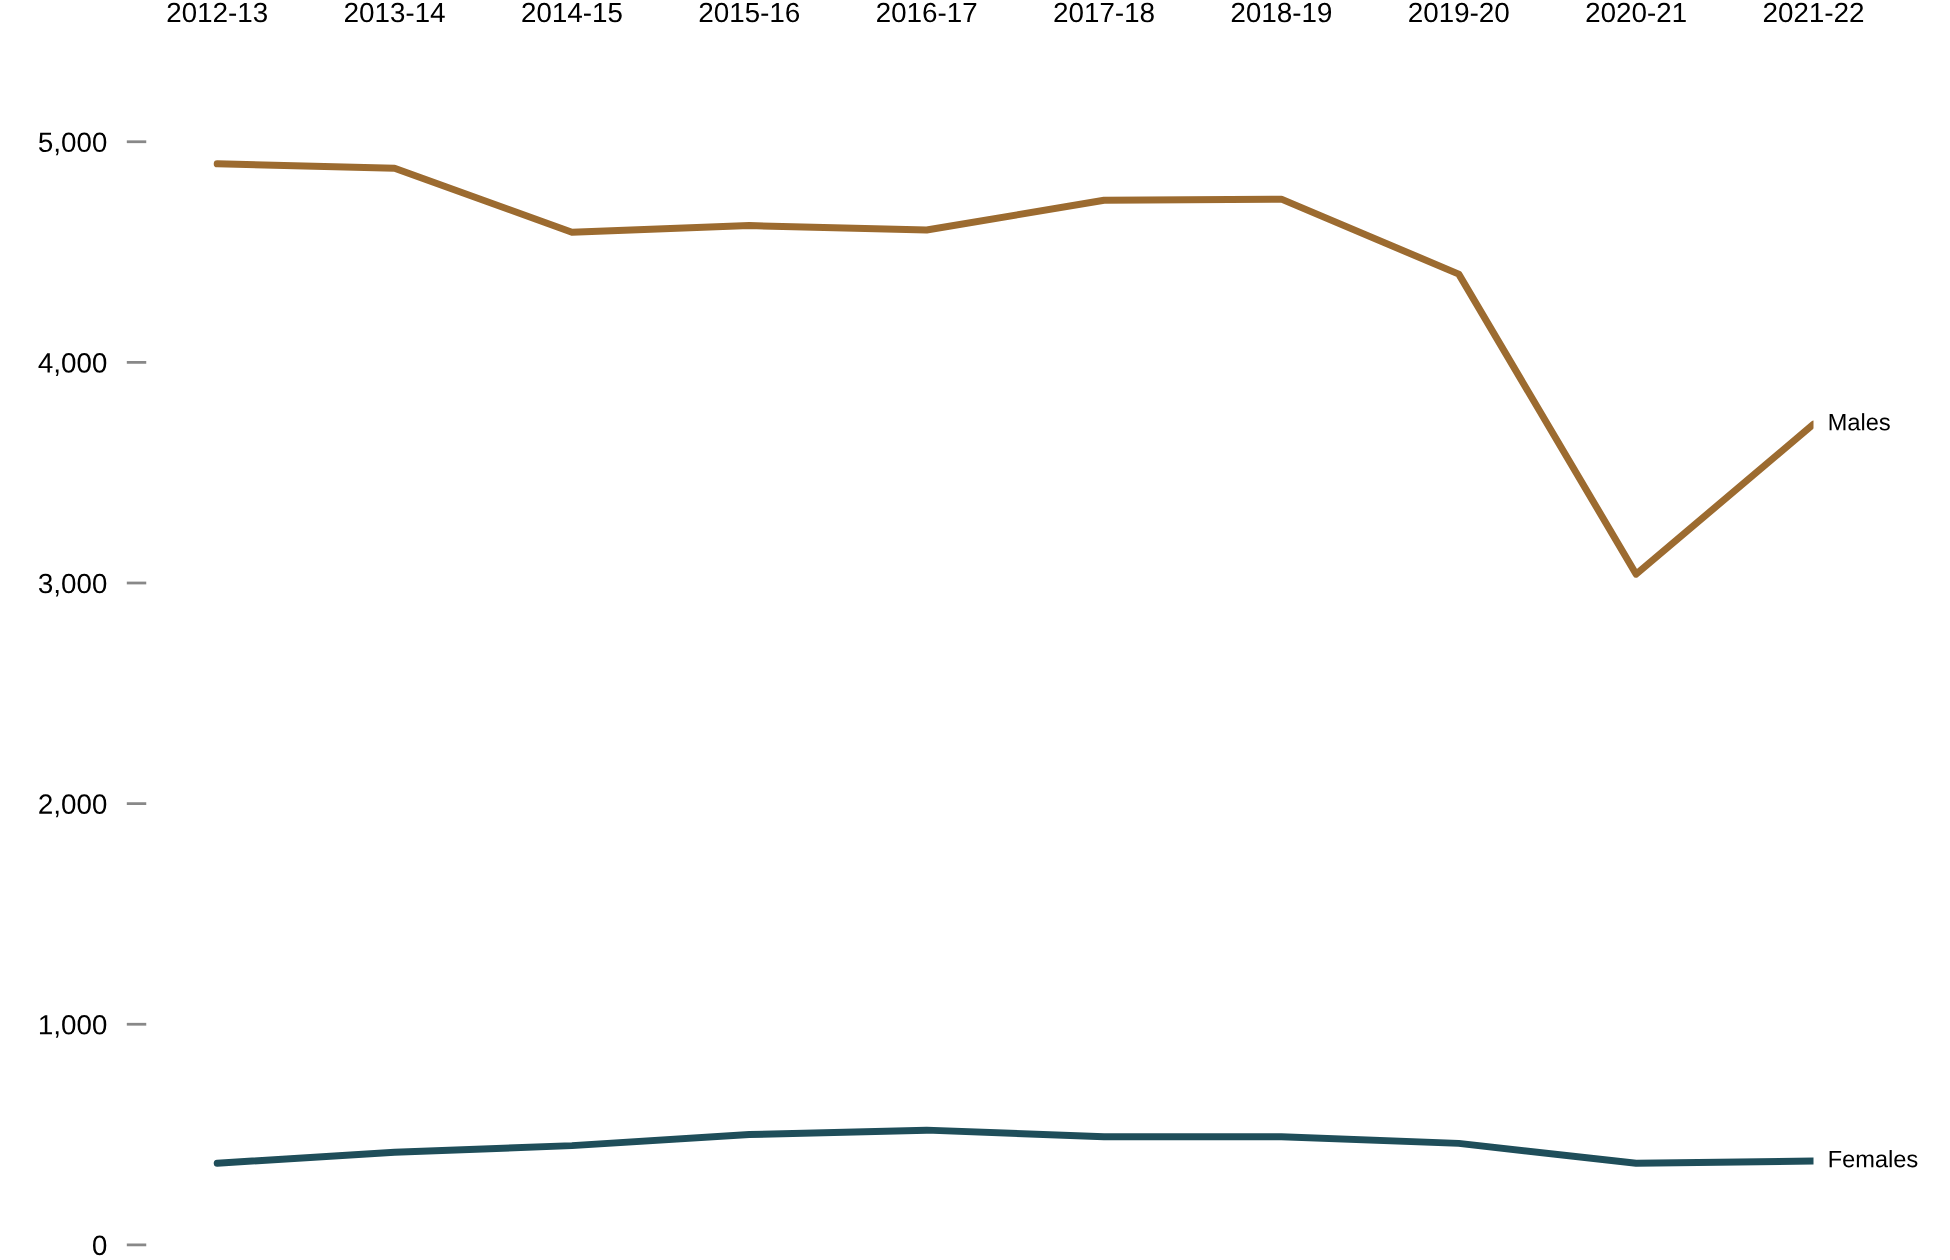 This screenshot has height=1260, width=1950. What do you see at coordinates (1459, 12) in the screenshot?
I see `x-tick-label: 2019-20` at bounding box center [1459, 12].